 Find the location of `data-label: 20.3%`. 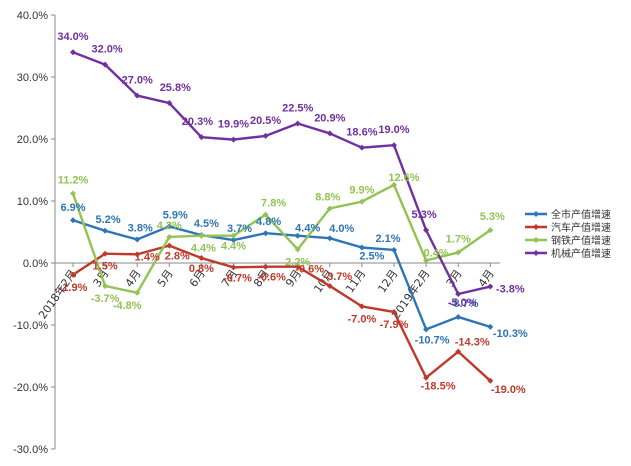

data-label: 20.3% is located at coordinates (197, 122).